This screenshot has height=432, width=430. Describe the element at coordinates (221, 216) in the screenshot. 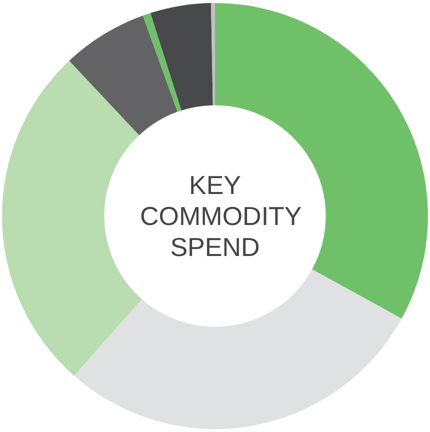

I see `text: KEY COMMODITY SPEND` at that location.